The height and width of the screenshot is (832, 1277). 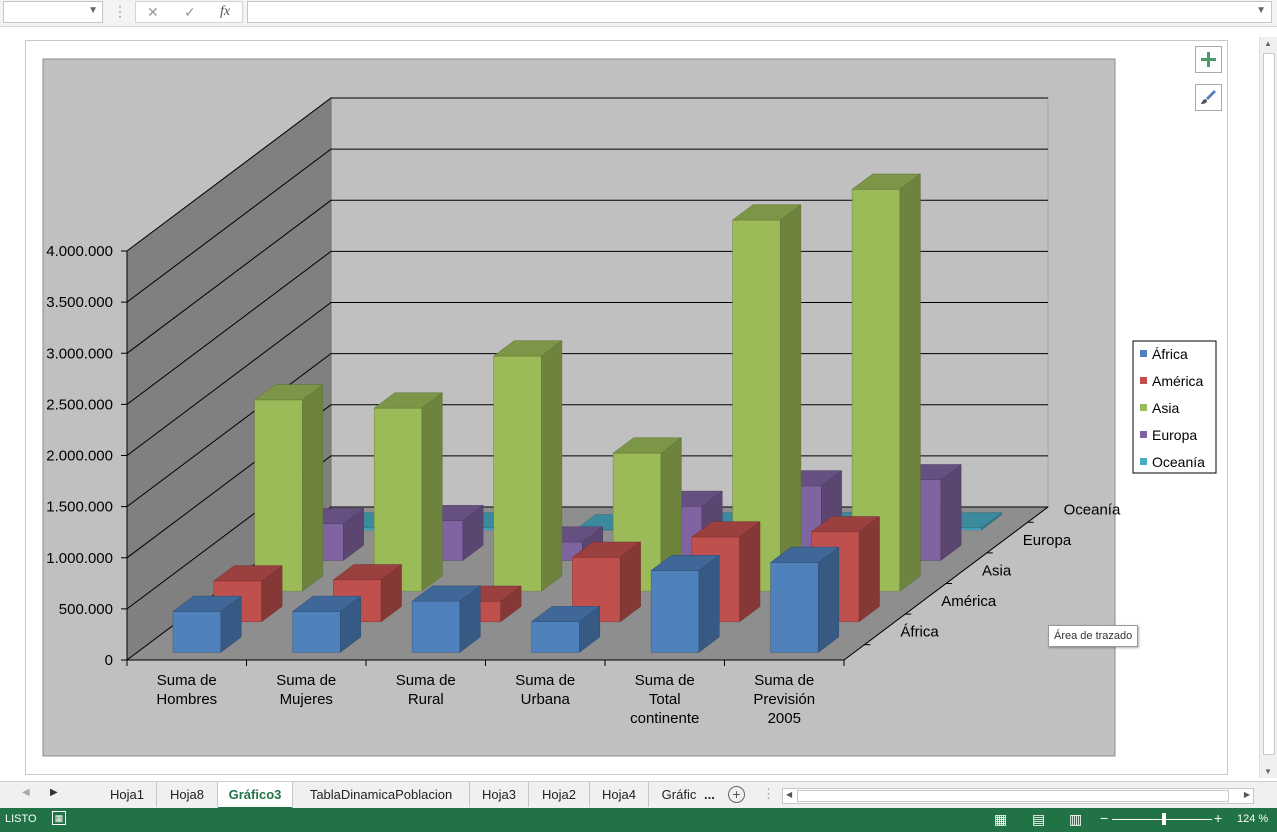 What do you see at coordinates (225, 11) in the screenshot?
I see `fx-icon: fx` at bounding box center [225, 11].